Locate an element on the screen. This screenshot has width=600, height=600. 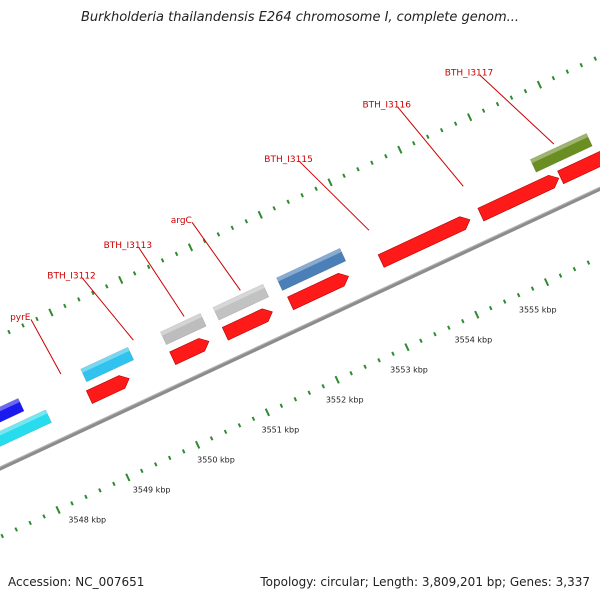
gene-label: BTH_I3115 is located at coordinates (288, 160).